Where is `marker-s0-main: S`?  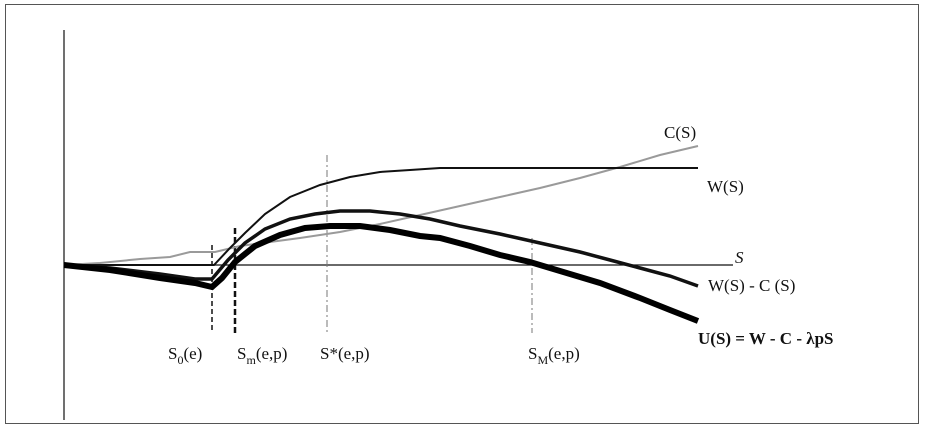
marker-s0-main: S is located at coordinates (172, 353).